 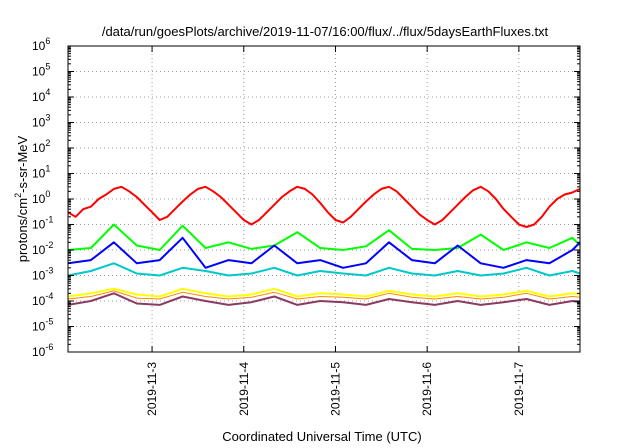 I want to click on x-axis-label: Coordinated Universal Time (UTC), so click(x=321, y=436).